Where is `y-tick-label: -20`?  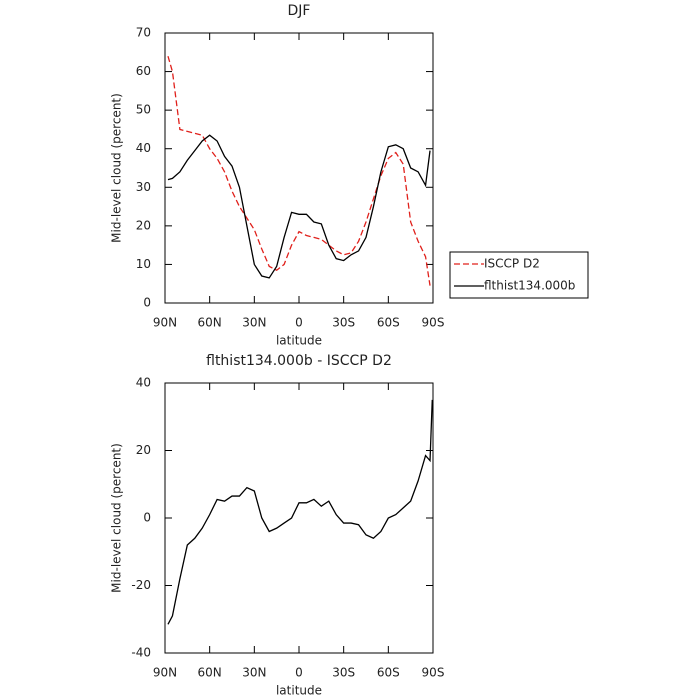
y-tick-label: -20 is located at coordinates (141, 585).